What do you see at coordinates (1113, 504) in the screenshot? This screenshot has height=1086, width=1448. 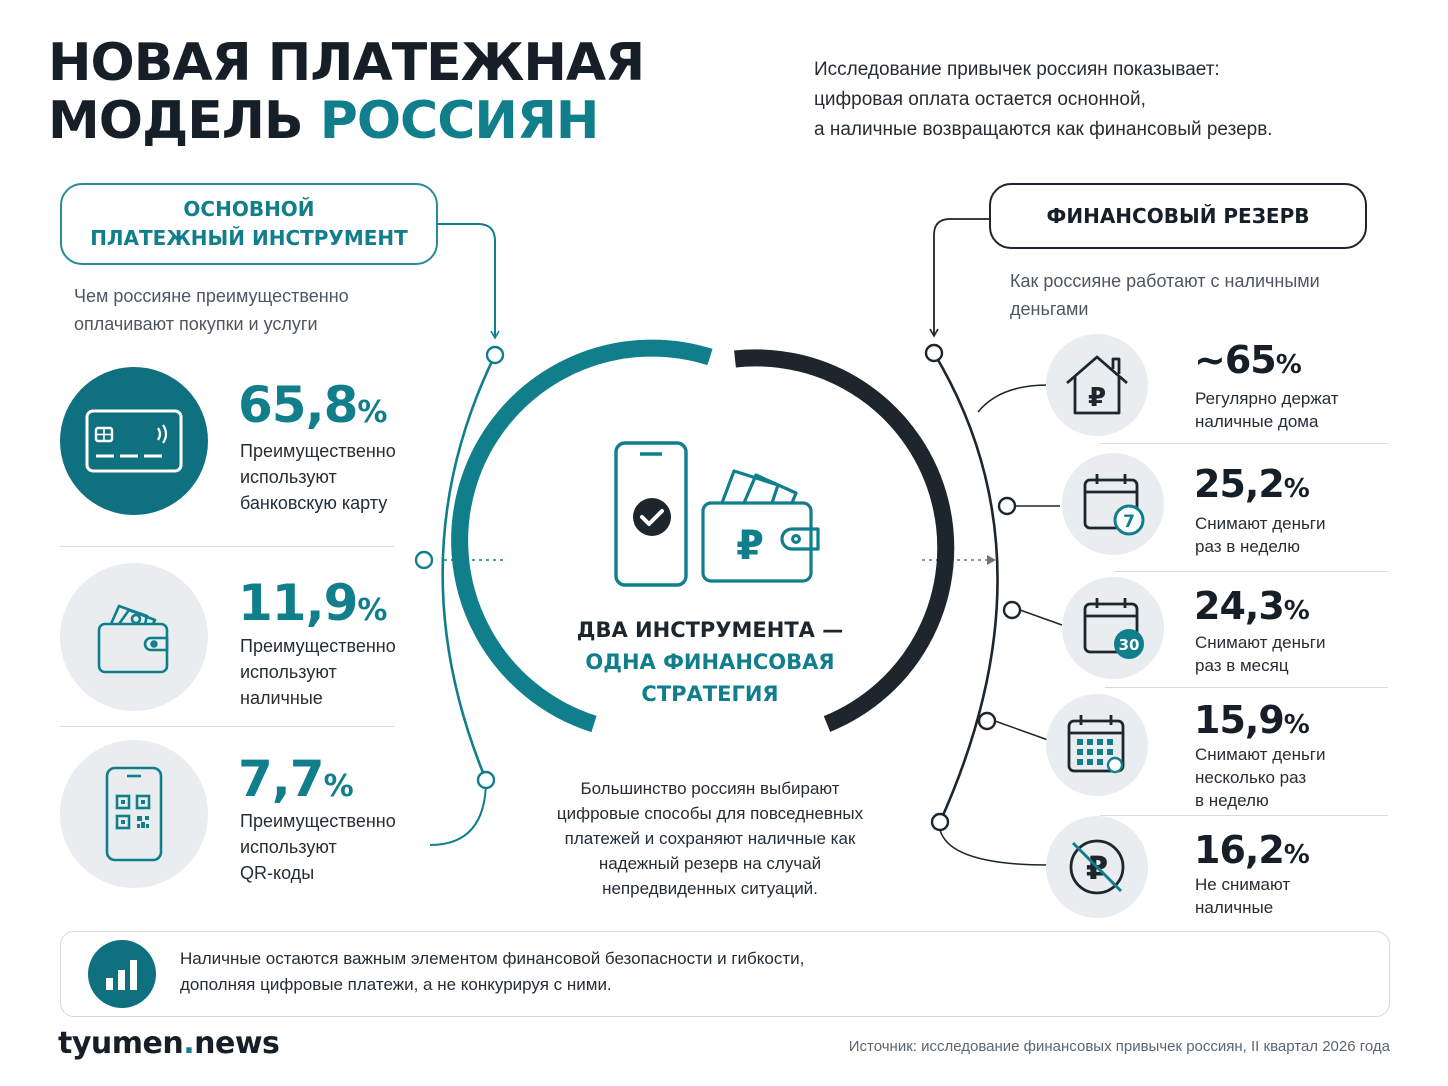 I see `calendar-7-icon: 7` at bounding box center [1113, 504].